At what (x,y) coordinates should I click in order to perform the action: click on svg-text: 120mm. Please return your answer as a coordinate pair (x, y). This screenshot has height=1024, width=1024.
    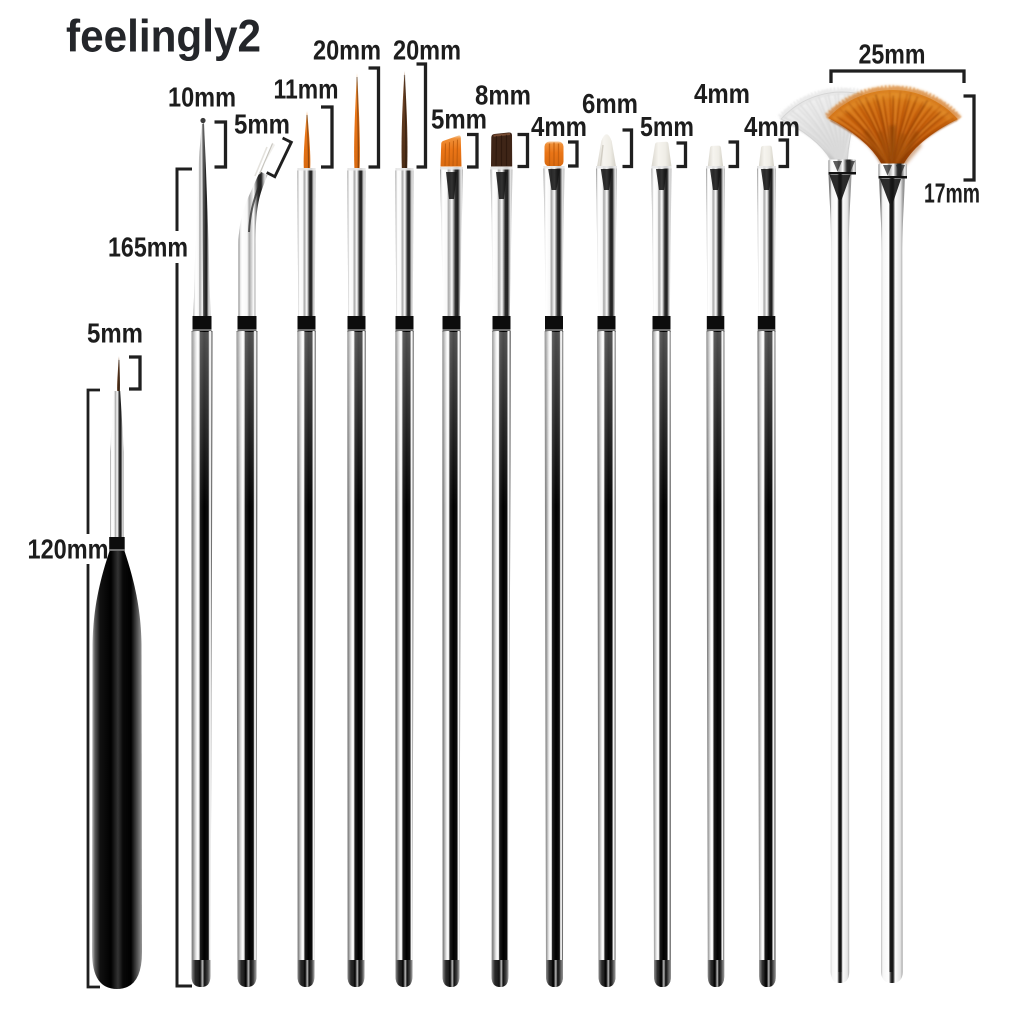
    Looking at the image, I should click on (68, 549).